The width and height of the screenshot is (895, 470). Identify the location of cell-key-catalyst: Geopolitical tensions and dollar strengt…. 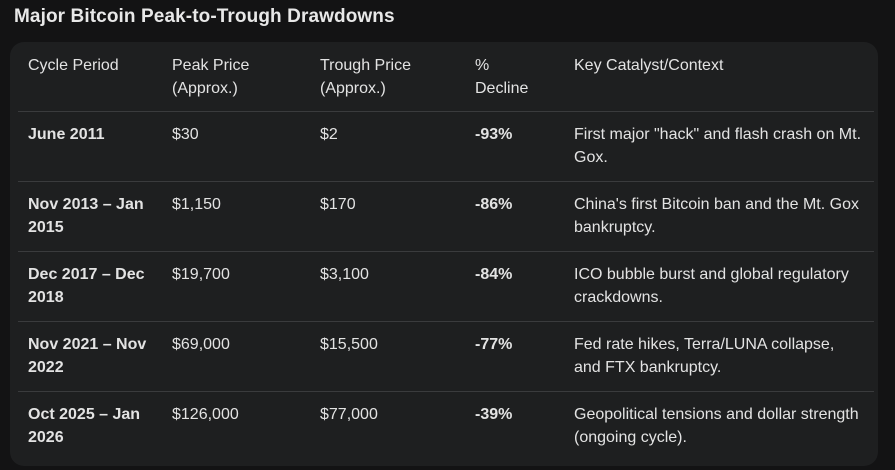
(716, 426).